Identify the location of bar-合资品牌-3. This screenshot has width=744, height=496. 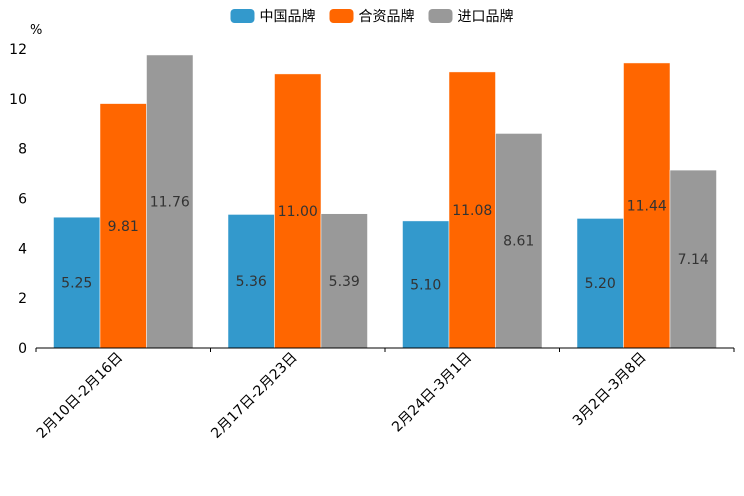
(472, 210).